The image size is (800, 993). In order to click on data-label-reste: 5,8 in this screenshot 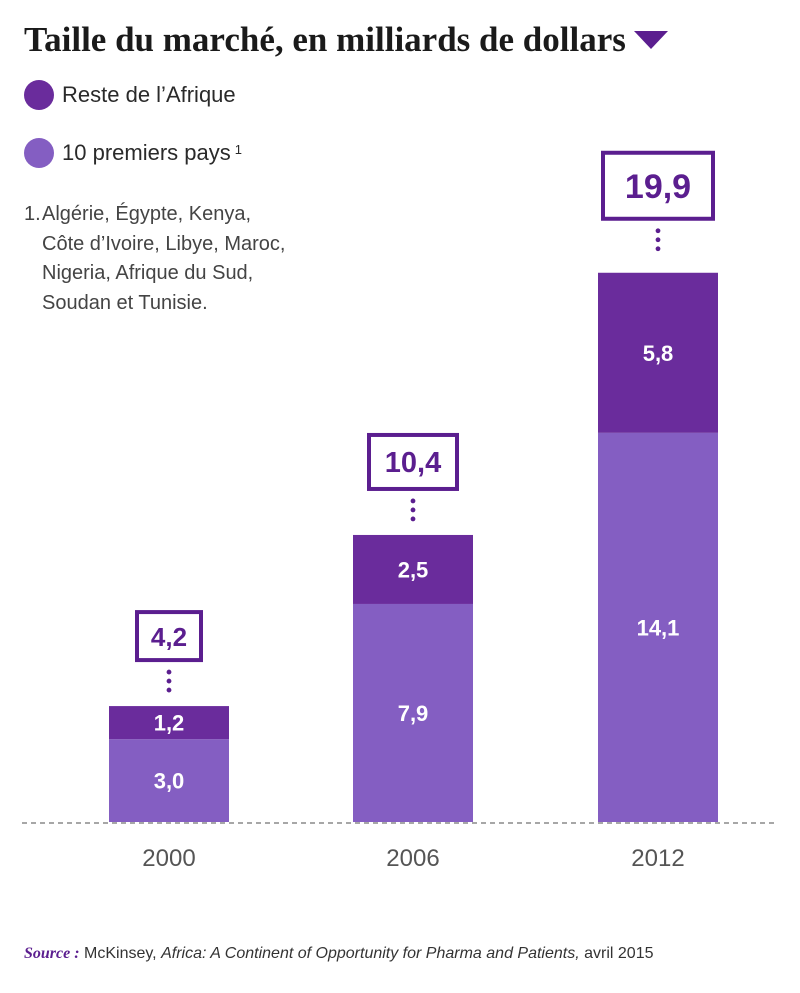, I will do `click(658, 353)`.